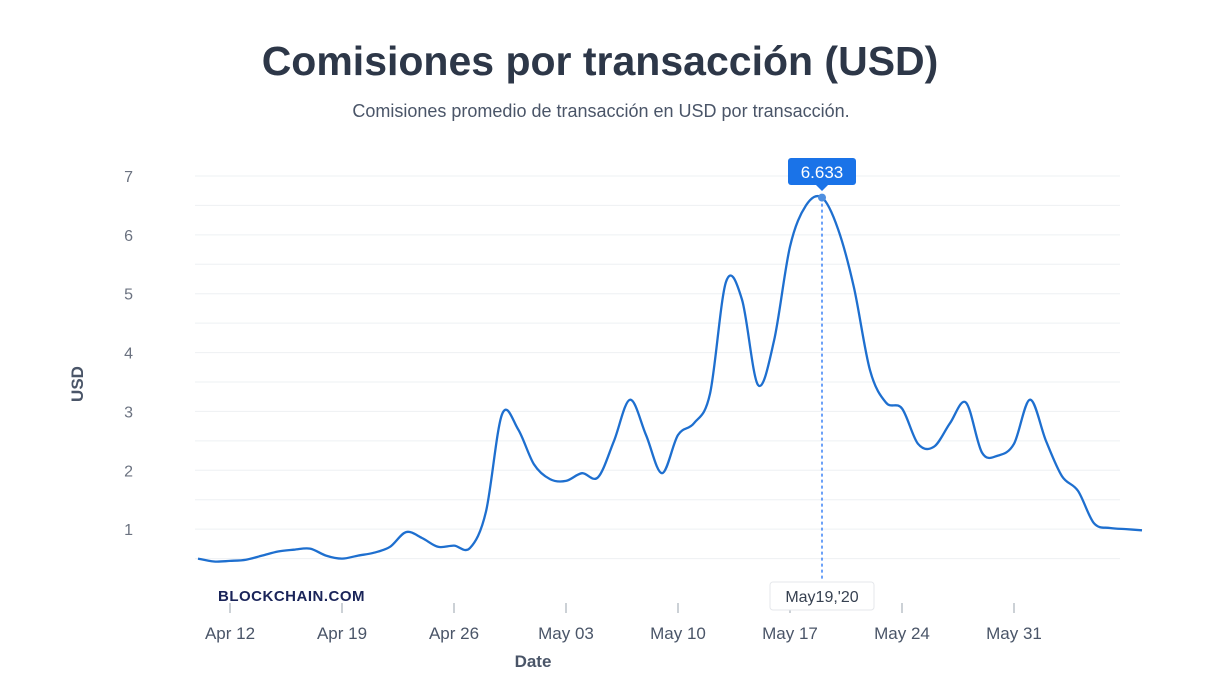 This screenshot has width=1221, height=685. I want to click on watermark-logo: BLOCKCHAIN.COM, so click(291, 596).